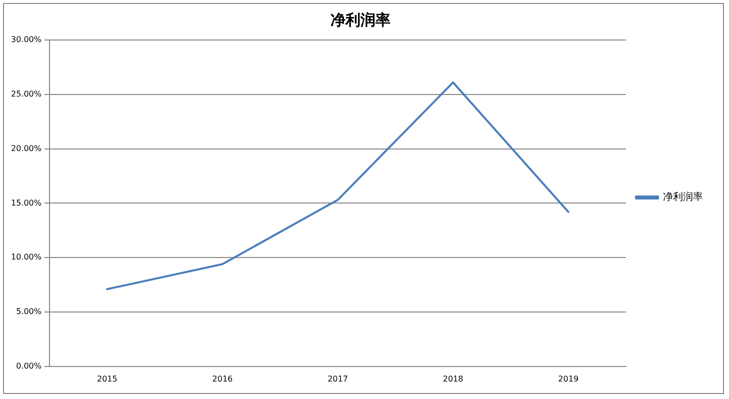 This screenshot has height=399, width=729. What do you see at coordinates (453, 379) in the screenshot?
I see `x-tick-label: 2018` at bounding box center [453, 379].